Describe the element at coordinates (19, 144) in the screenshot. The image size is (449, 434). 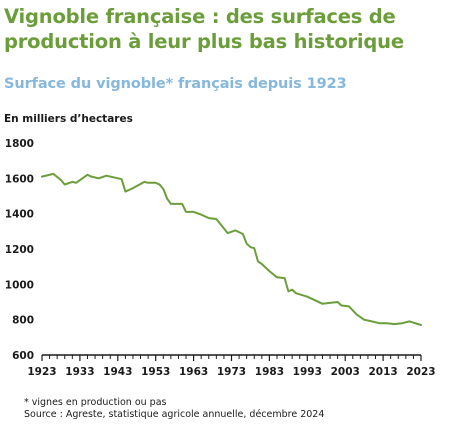
I see `y-tick-label: 1800` at that location.